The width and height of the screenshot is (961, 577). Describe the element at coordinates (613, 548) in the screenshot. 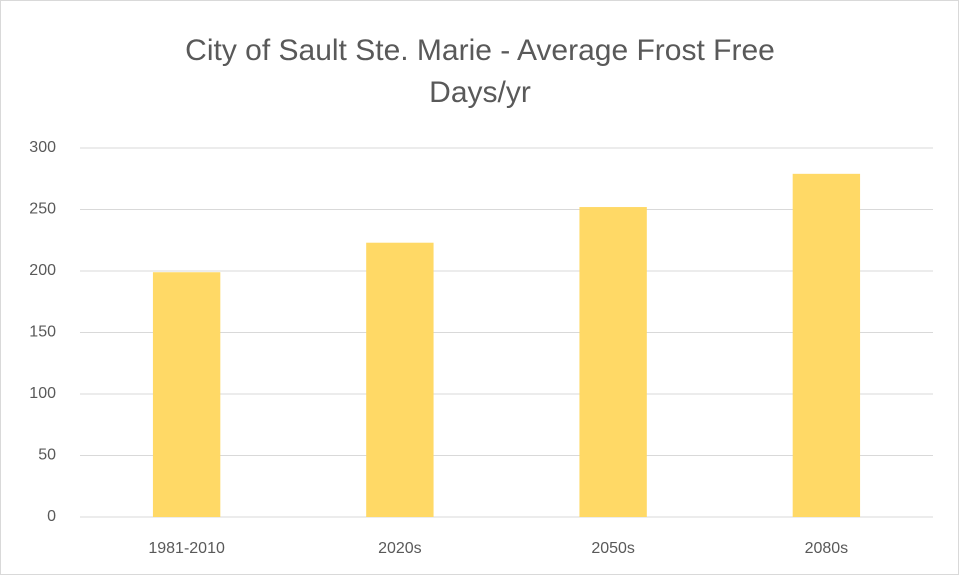

I see `x-tick-label: 2050s` at that location.